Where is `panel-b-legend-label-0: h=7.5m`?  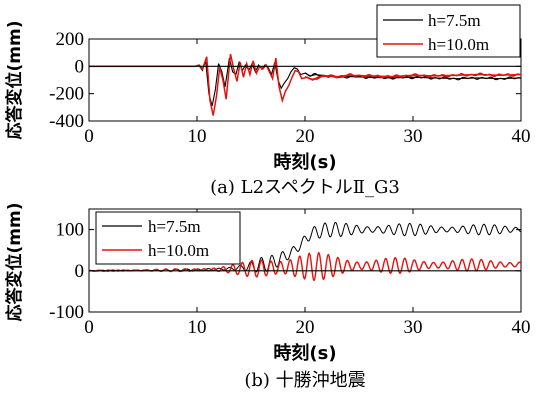
panel-b-legend-label-0: h=7.5m is located at coordinates (174, 226).